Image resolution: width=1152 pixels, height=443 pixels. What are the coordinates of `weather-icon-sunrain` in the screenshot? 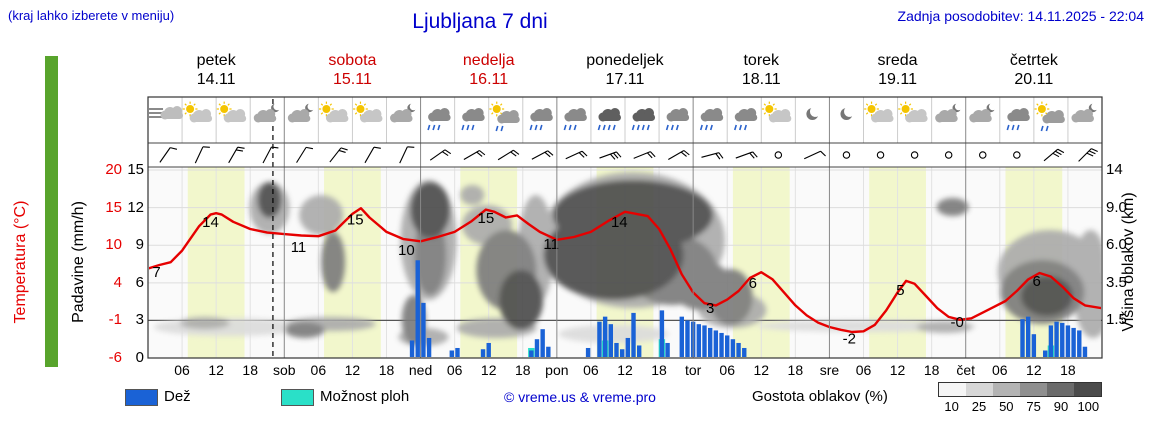 It's located at (1049, 116).